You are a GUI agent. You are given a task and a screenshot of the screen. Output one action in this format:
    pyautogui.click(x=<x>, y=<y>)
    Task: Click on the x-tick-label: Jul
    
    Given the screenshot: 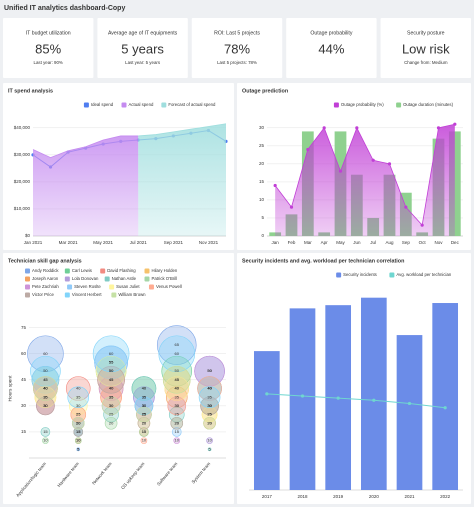 What is the action you would take?
    pyautogui.click(x=373, y=242)
    